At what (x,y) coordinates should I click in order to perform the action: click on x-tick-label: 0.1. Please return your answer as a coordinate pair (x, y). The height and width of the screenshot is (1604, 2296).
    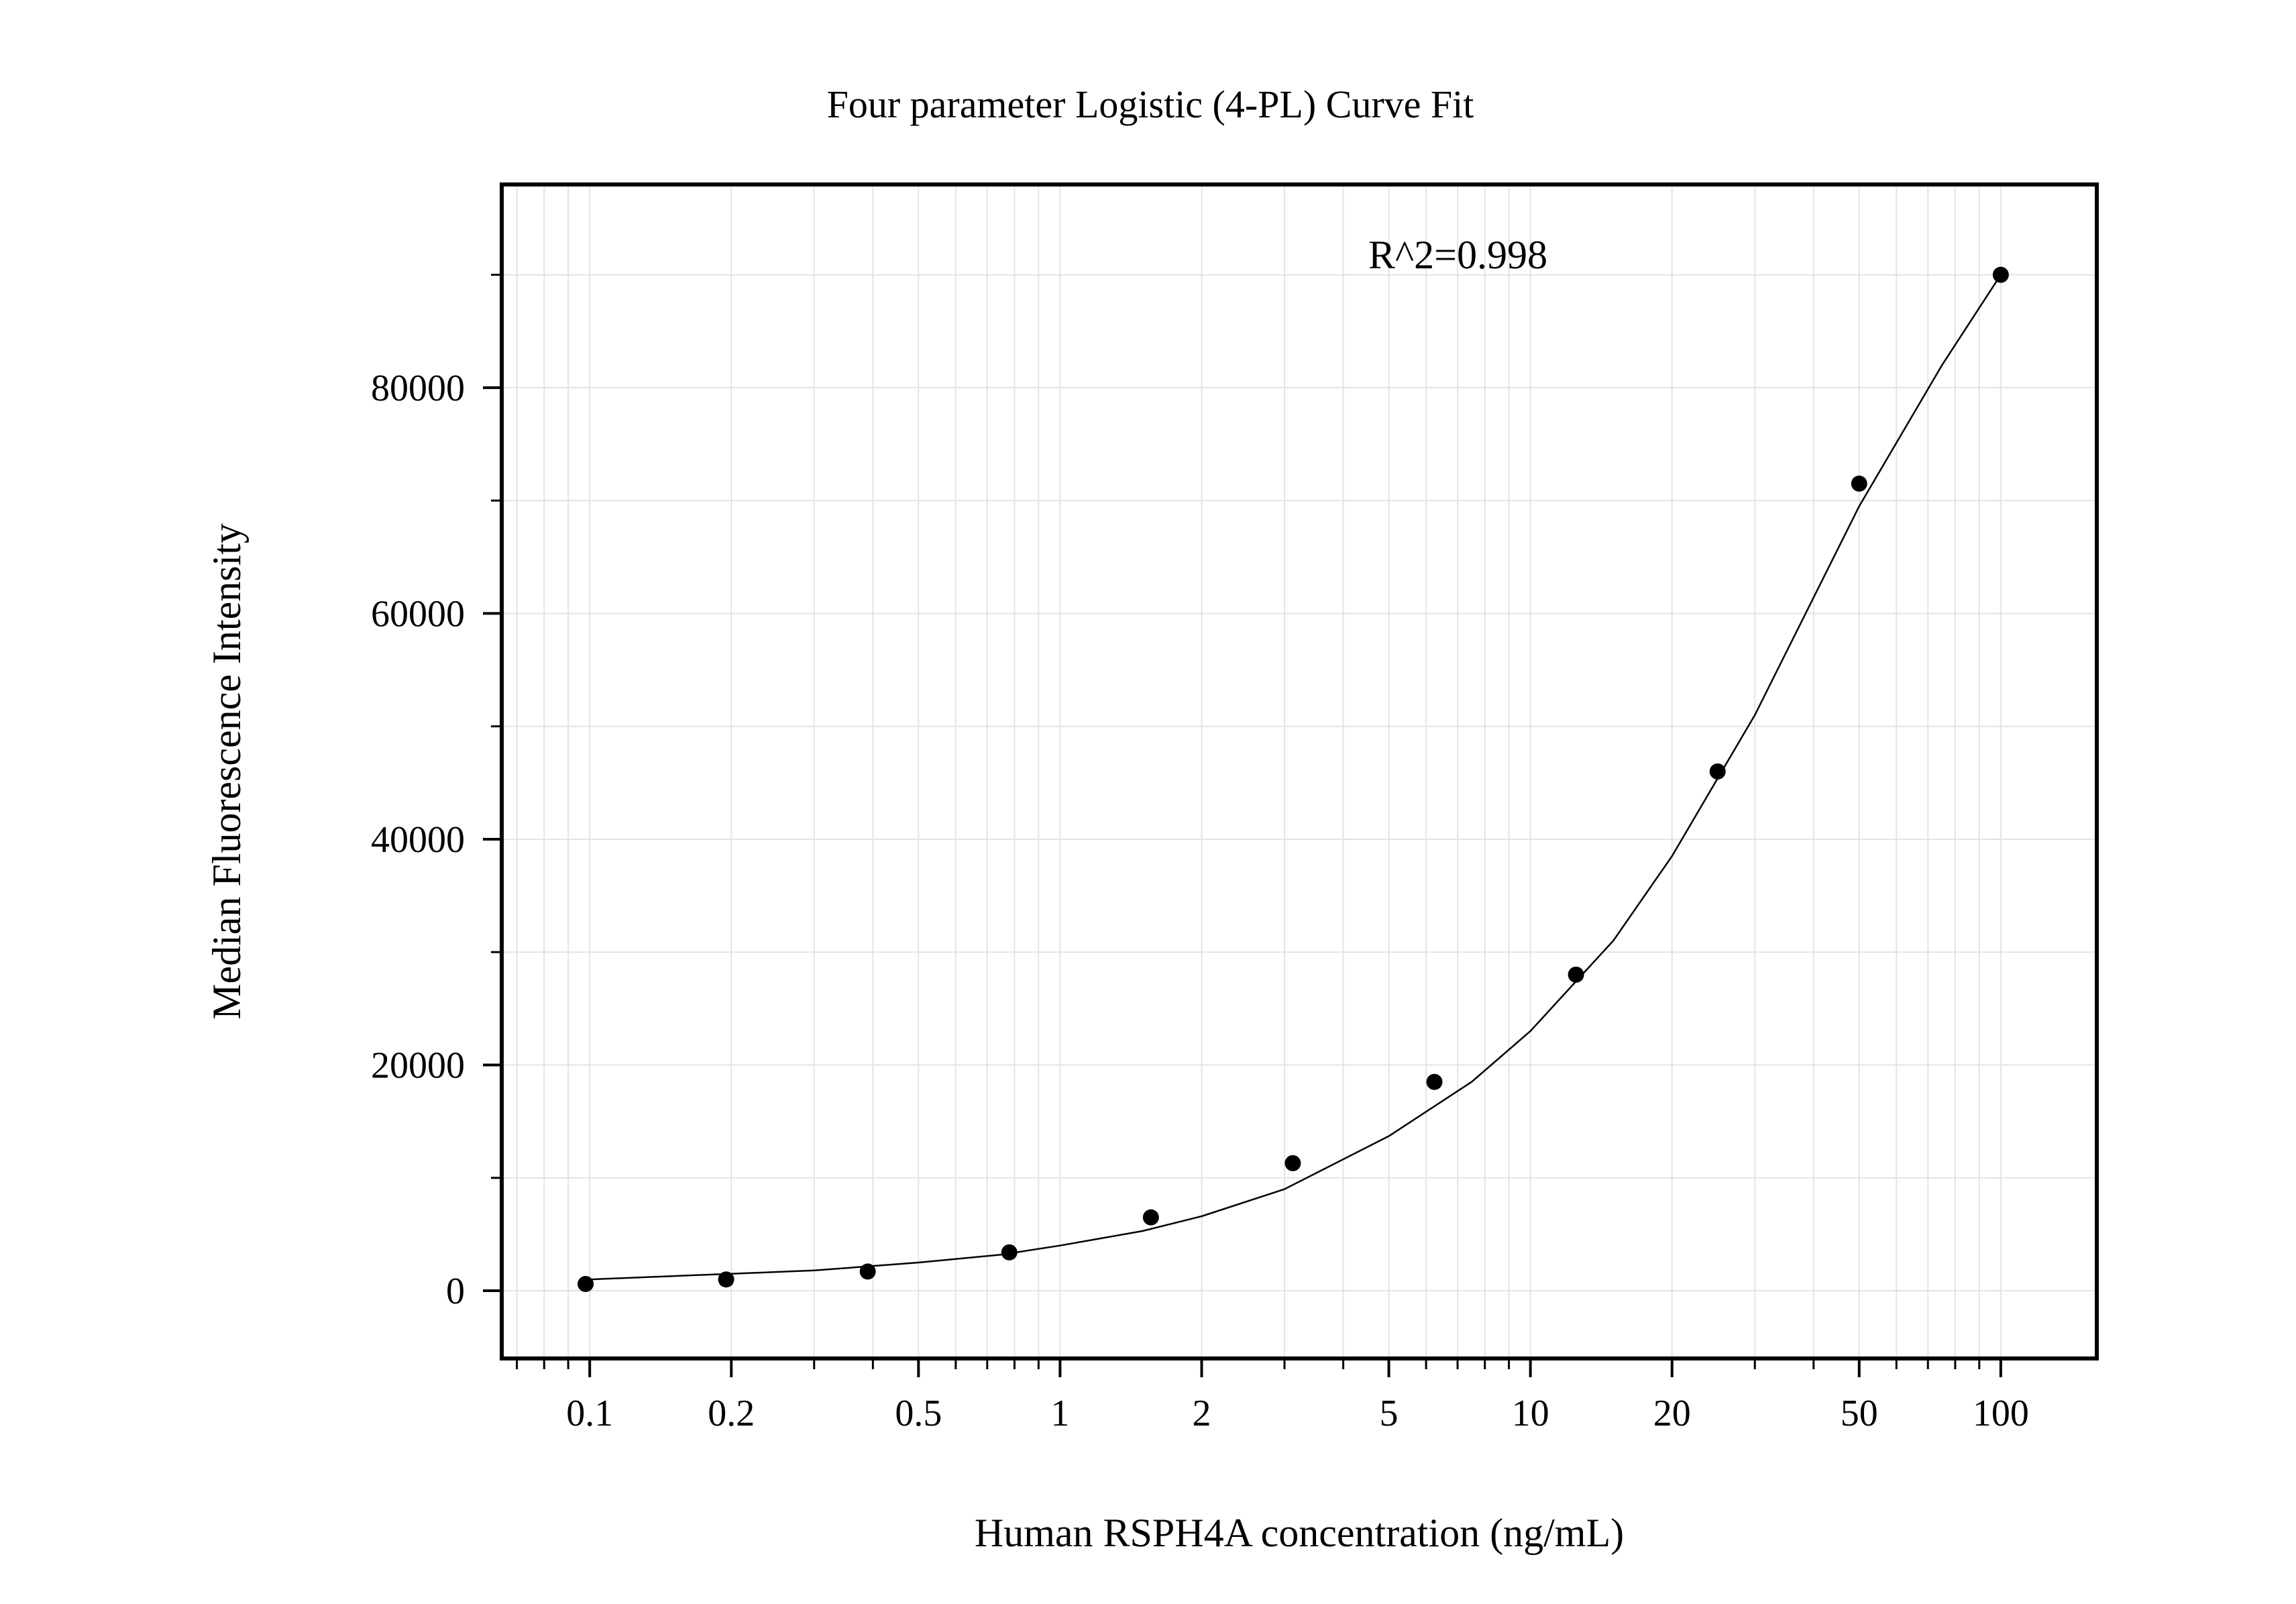
    Looking at the image, I should click on (589, 1413).